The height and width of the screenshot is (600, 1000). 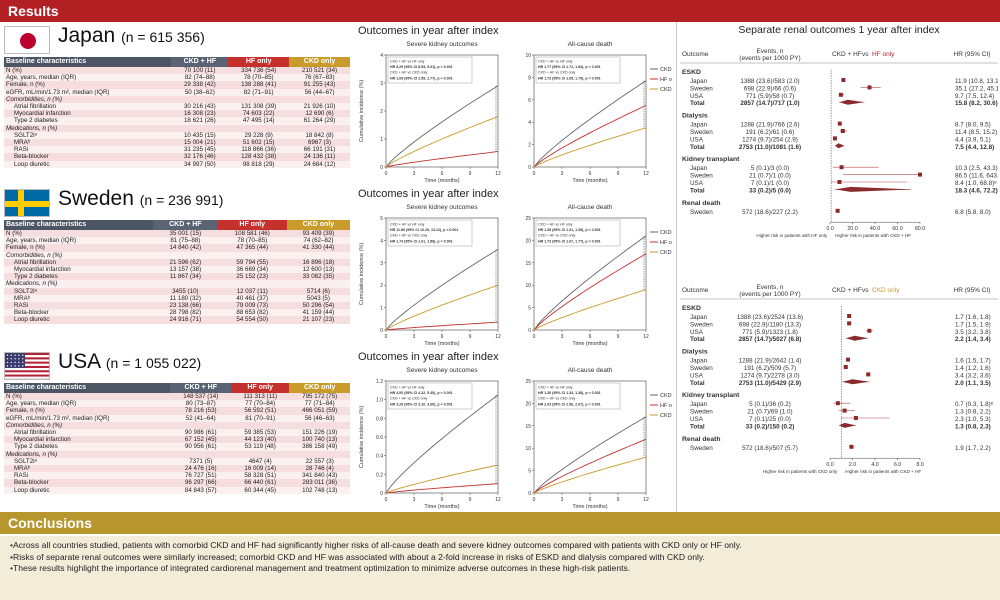 What do you see at coordinates (646, 174) in the screenshot?
I see `x-tick-label: 12` at bounding box center [646, 174].